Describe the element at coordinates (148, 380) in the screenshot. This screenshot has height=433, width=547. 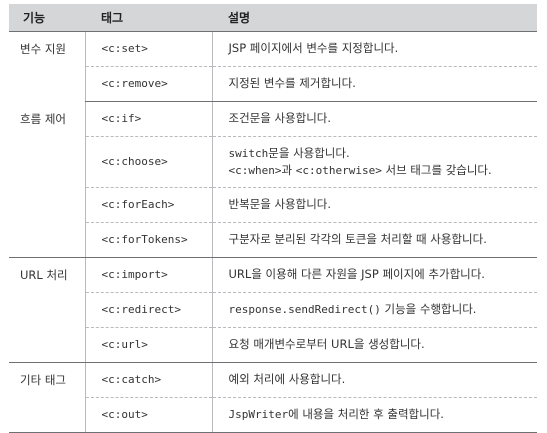
I see `tag-cell: <c:catch>` at that location.